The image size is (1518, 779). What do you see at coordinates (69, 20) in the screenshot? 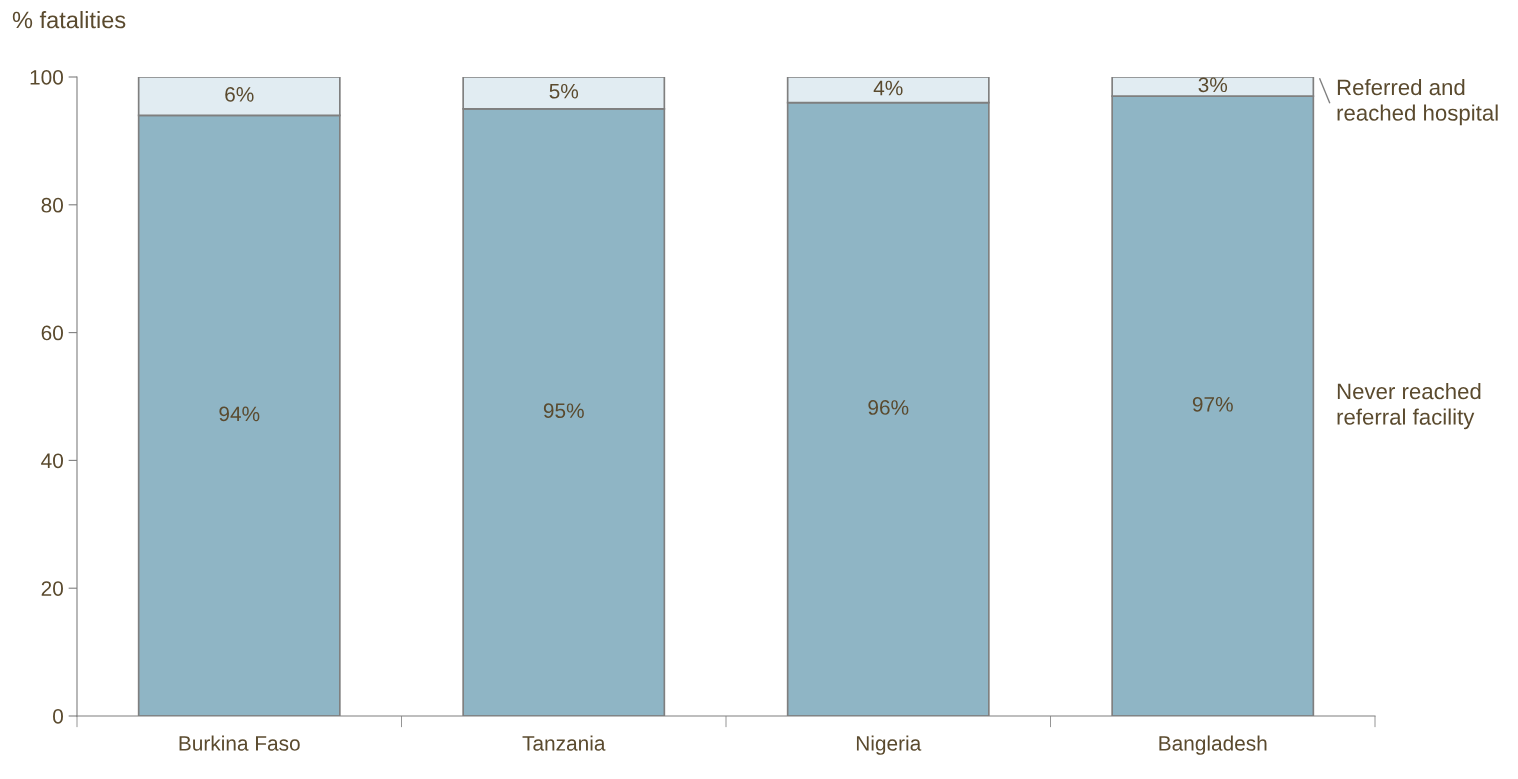
I see `y-axis-title: % fatalities` at bounding box center [69, 20].